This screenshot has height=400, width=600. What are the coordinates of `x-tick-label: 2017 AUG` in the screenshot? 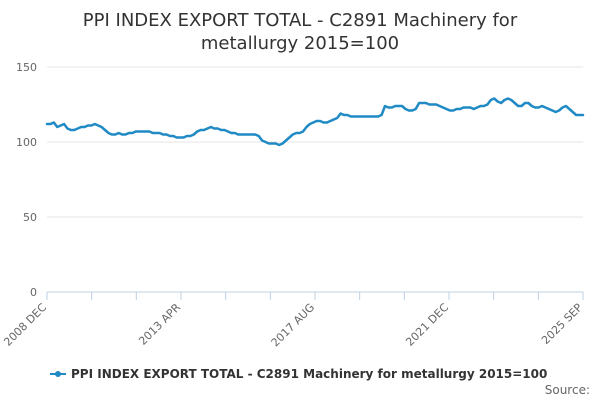 It's located at (293, 325).